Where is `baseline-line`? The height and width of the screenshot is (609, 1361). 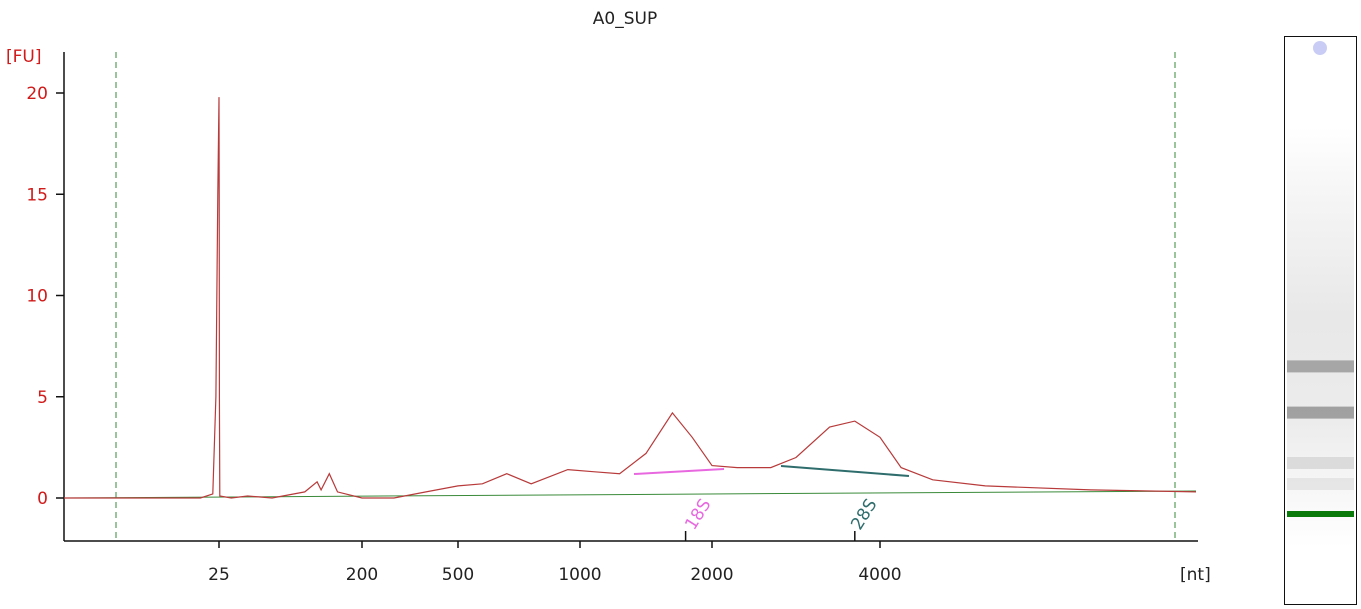 baseline-line is located at coordinates (630, 494).